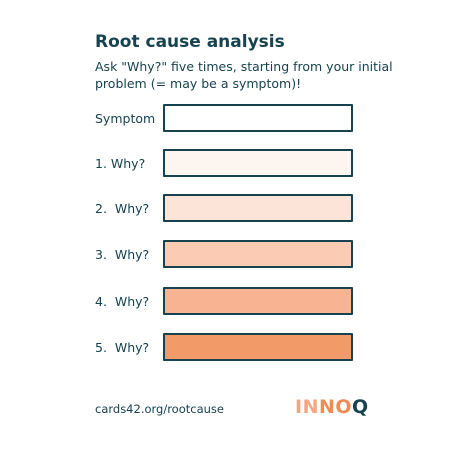  I want to click on symptom-field, so click(258, 118).